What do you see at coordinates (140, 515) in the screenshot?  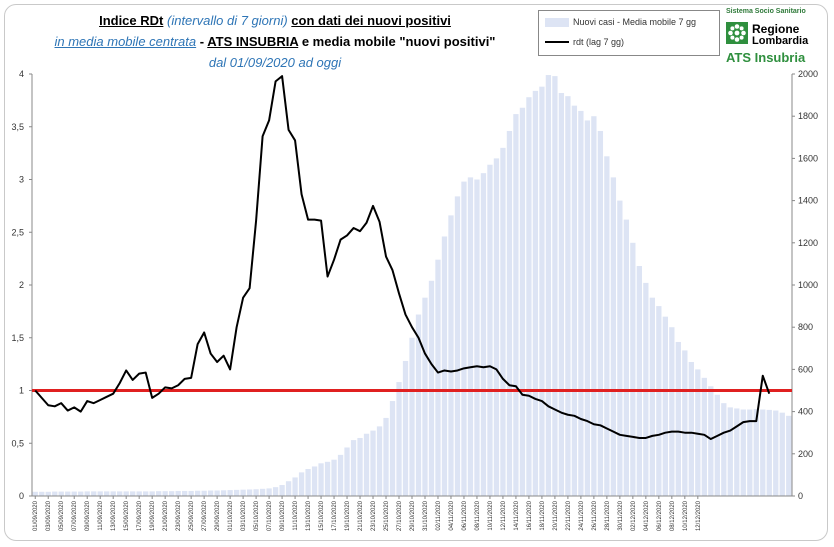 I see `x-tick-label: 17/09/2020` at bounding box center [140, 515].